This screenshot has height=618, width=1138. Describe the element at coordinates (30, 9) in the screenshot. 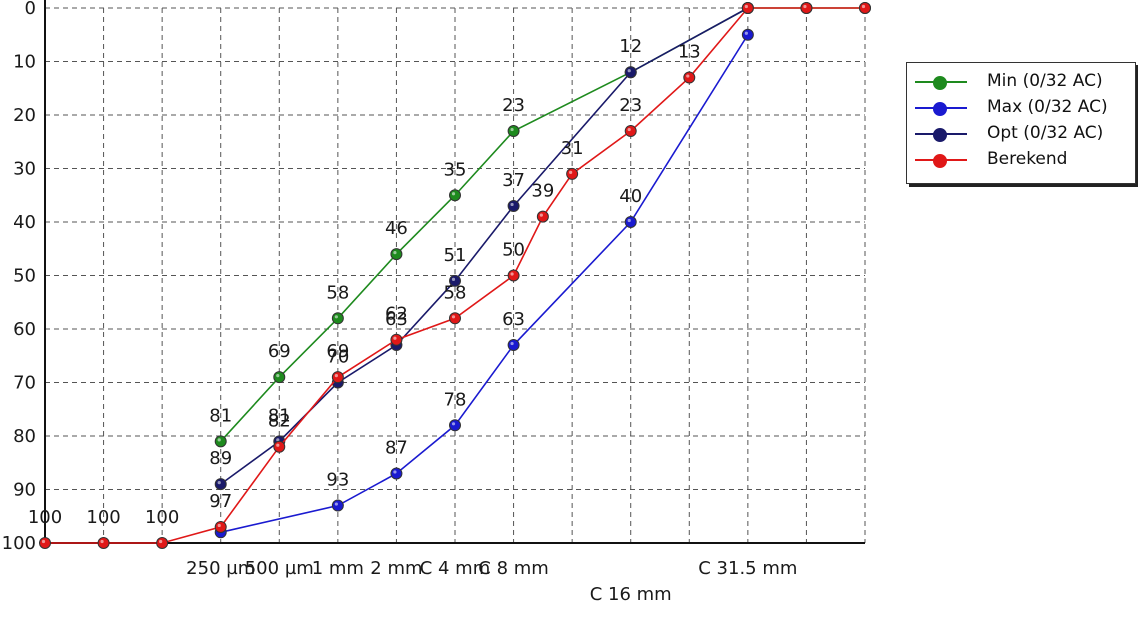

I see `y-tick-label: 0` at that location.